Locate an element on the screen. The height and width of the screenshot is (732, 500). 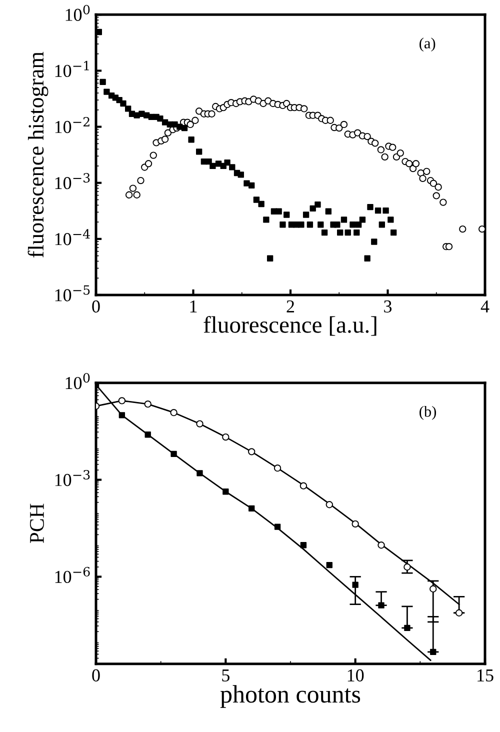
x-tick-label: 5 is located at coordinates (226, 675).